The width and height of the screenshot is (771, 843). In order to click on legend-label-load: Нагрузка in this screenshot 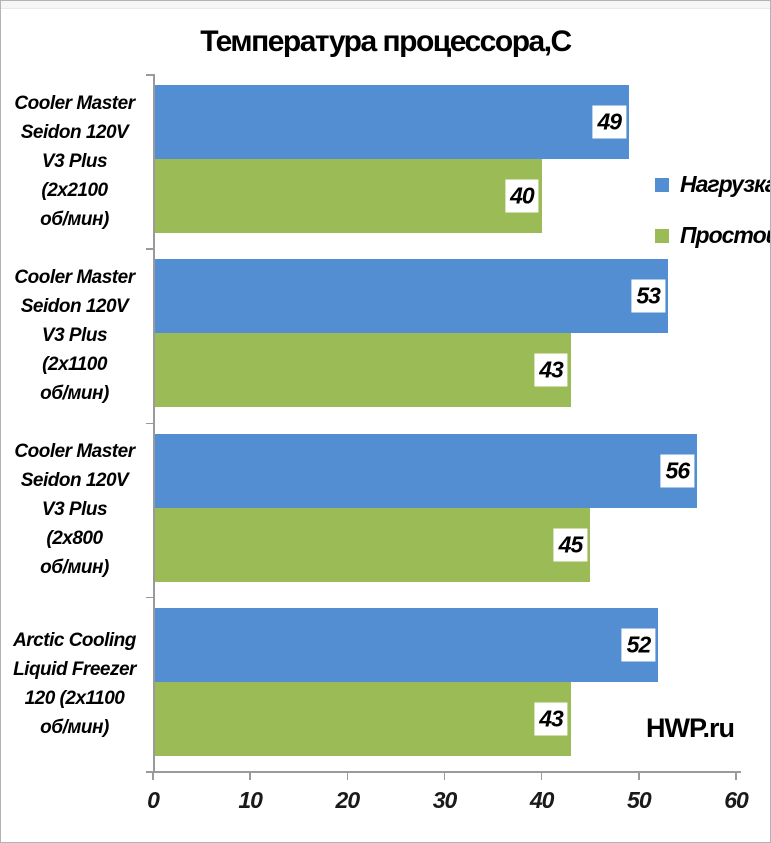, I will do `click(725, 184)`.